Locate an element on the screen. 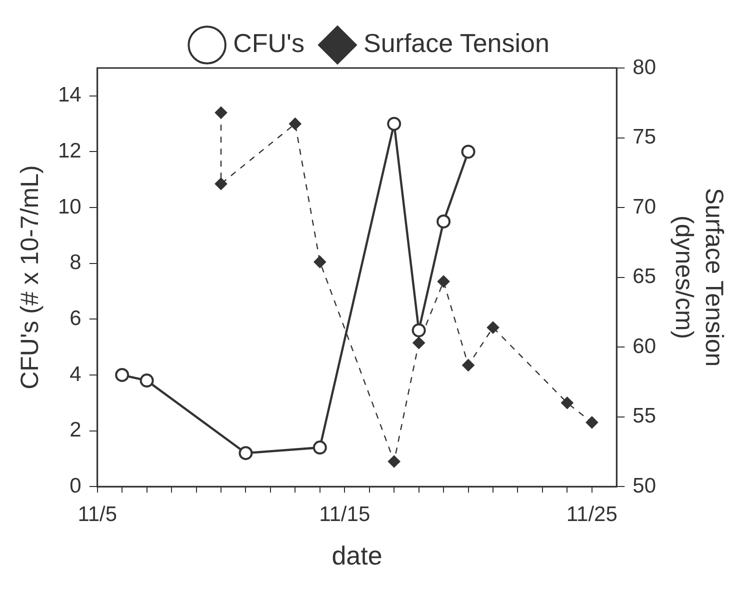  y2-tick-label: 75 is located at coordinates (644, 137).